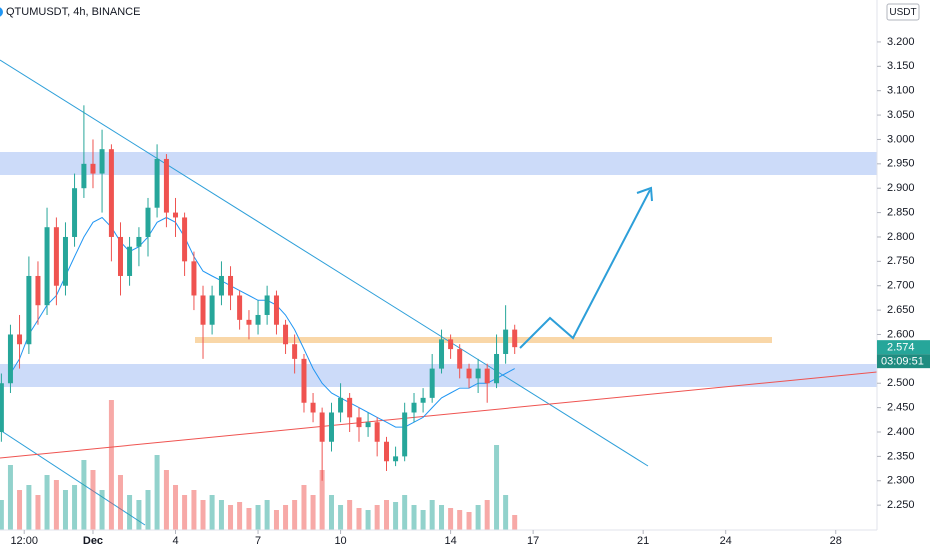 Image resolution: width=932 pixels, height=550 pixels. I want to click on support-zone, so click(438, 375).